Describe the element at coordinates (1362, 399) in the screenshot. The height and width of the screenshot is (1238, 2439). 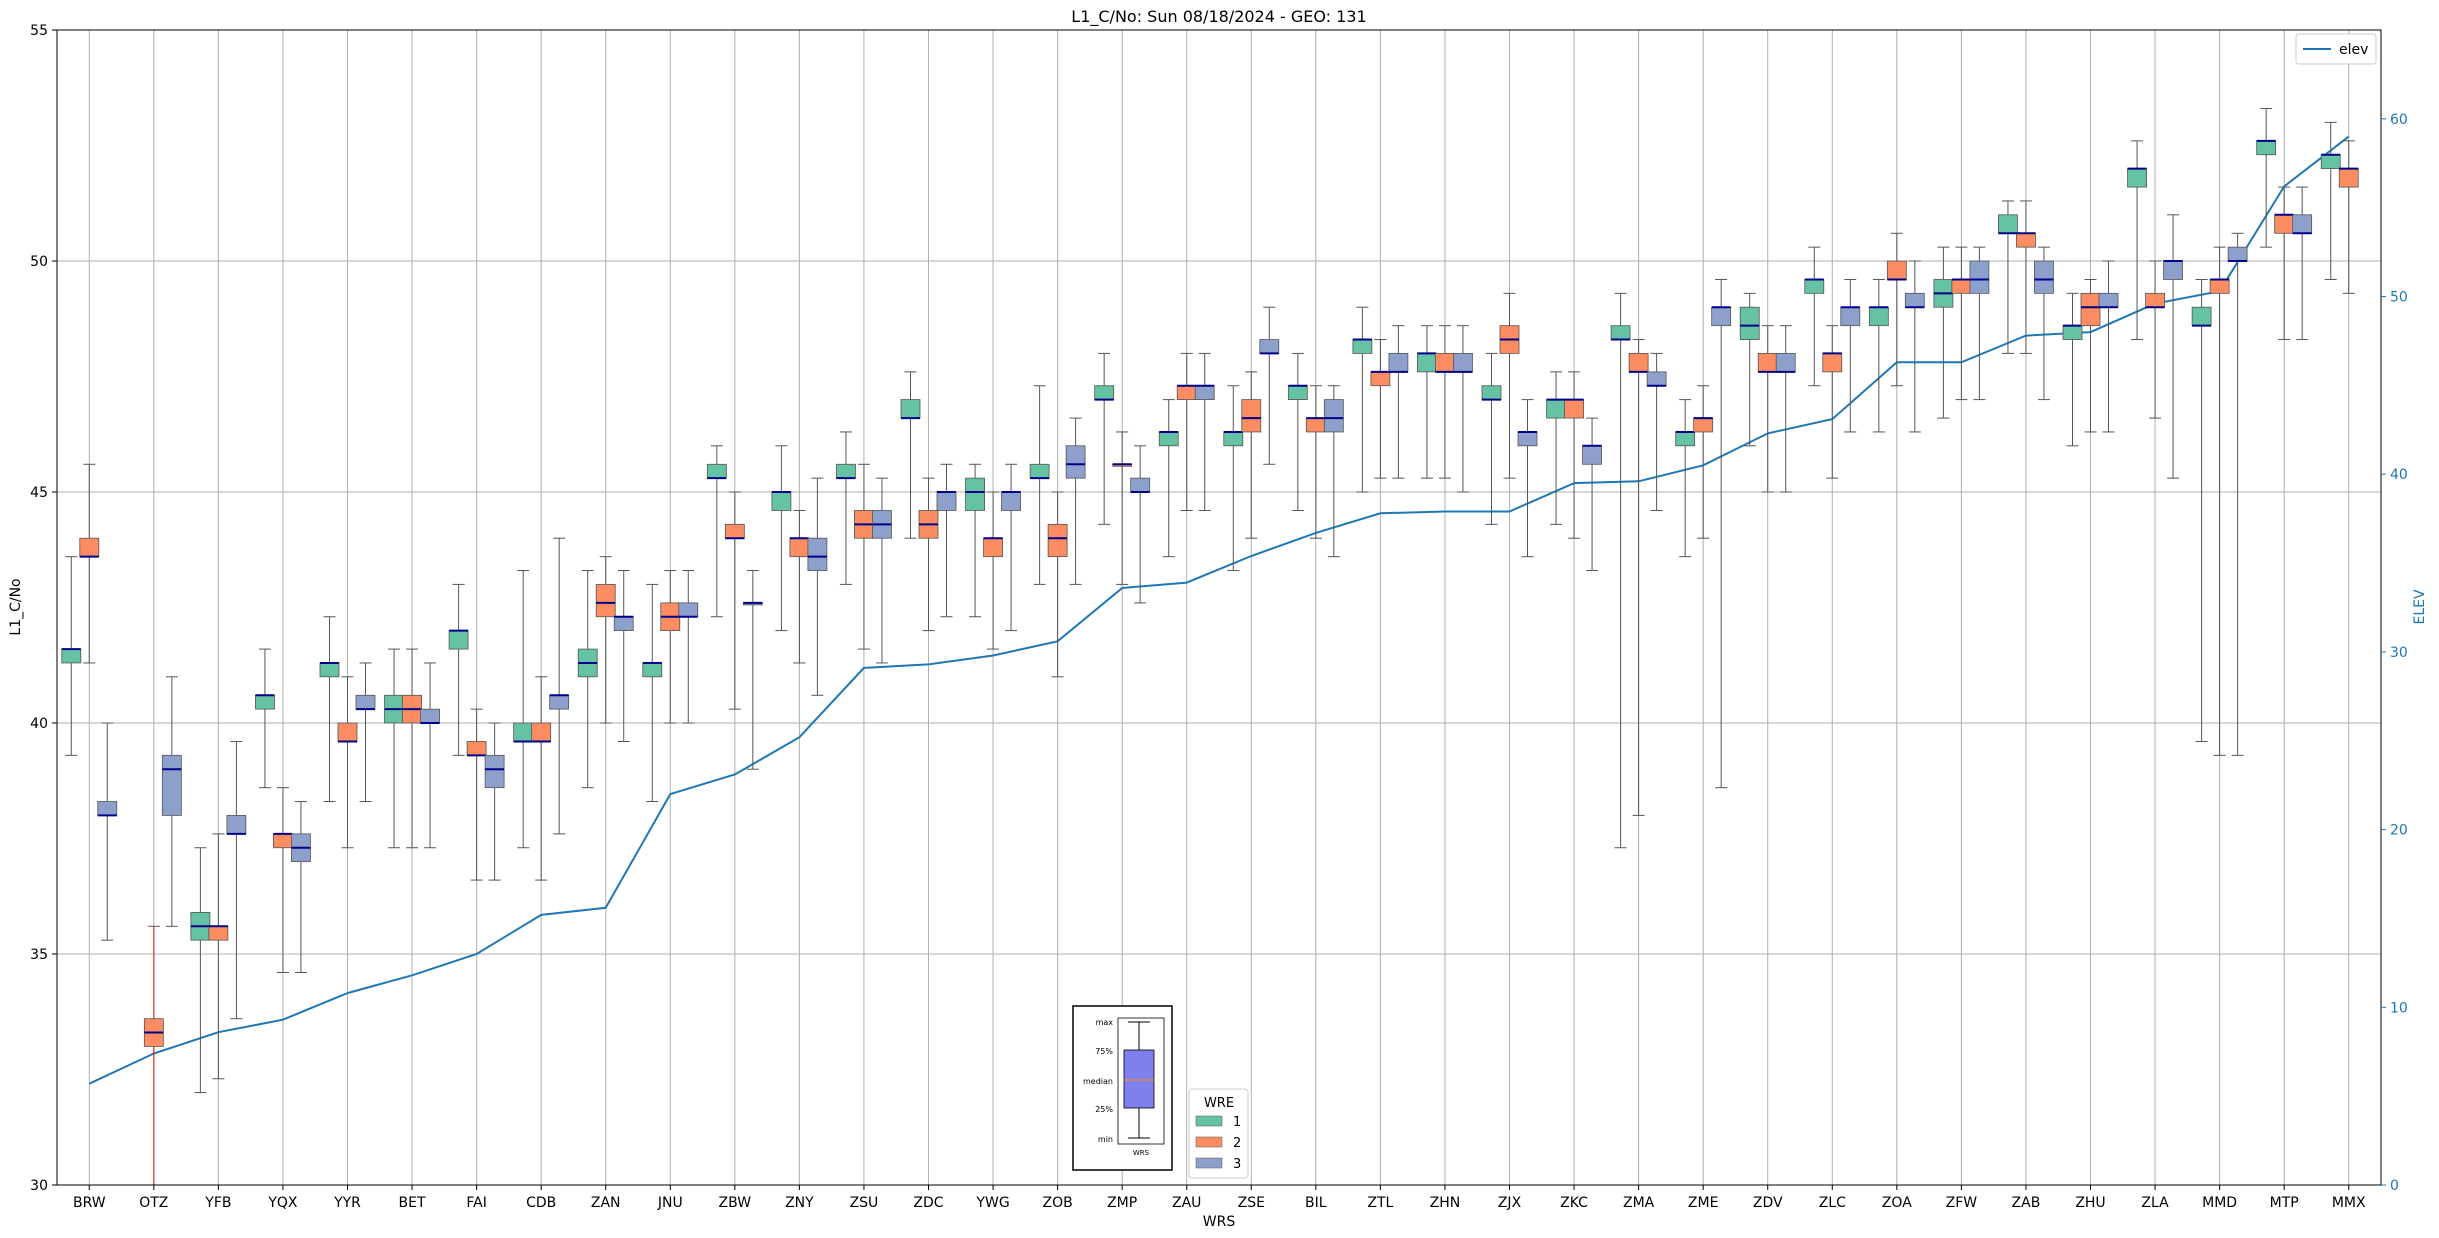
I see `box-wre1-ztl` at that location.